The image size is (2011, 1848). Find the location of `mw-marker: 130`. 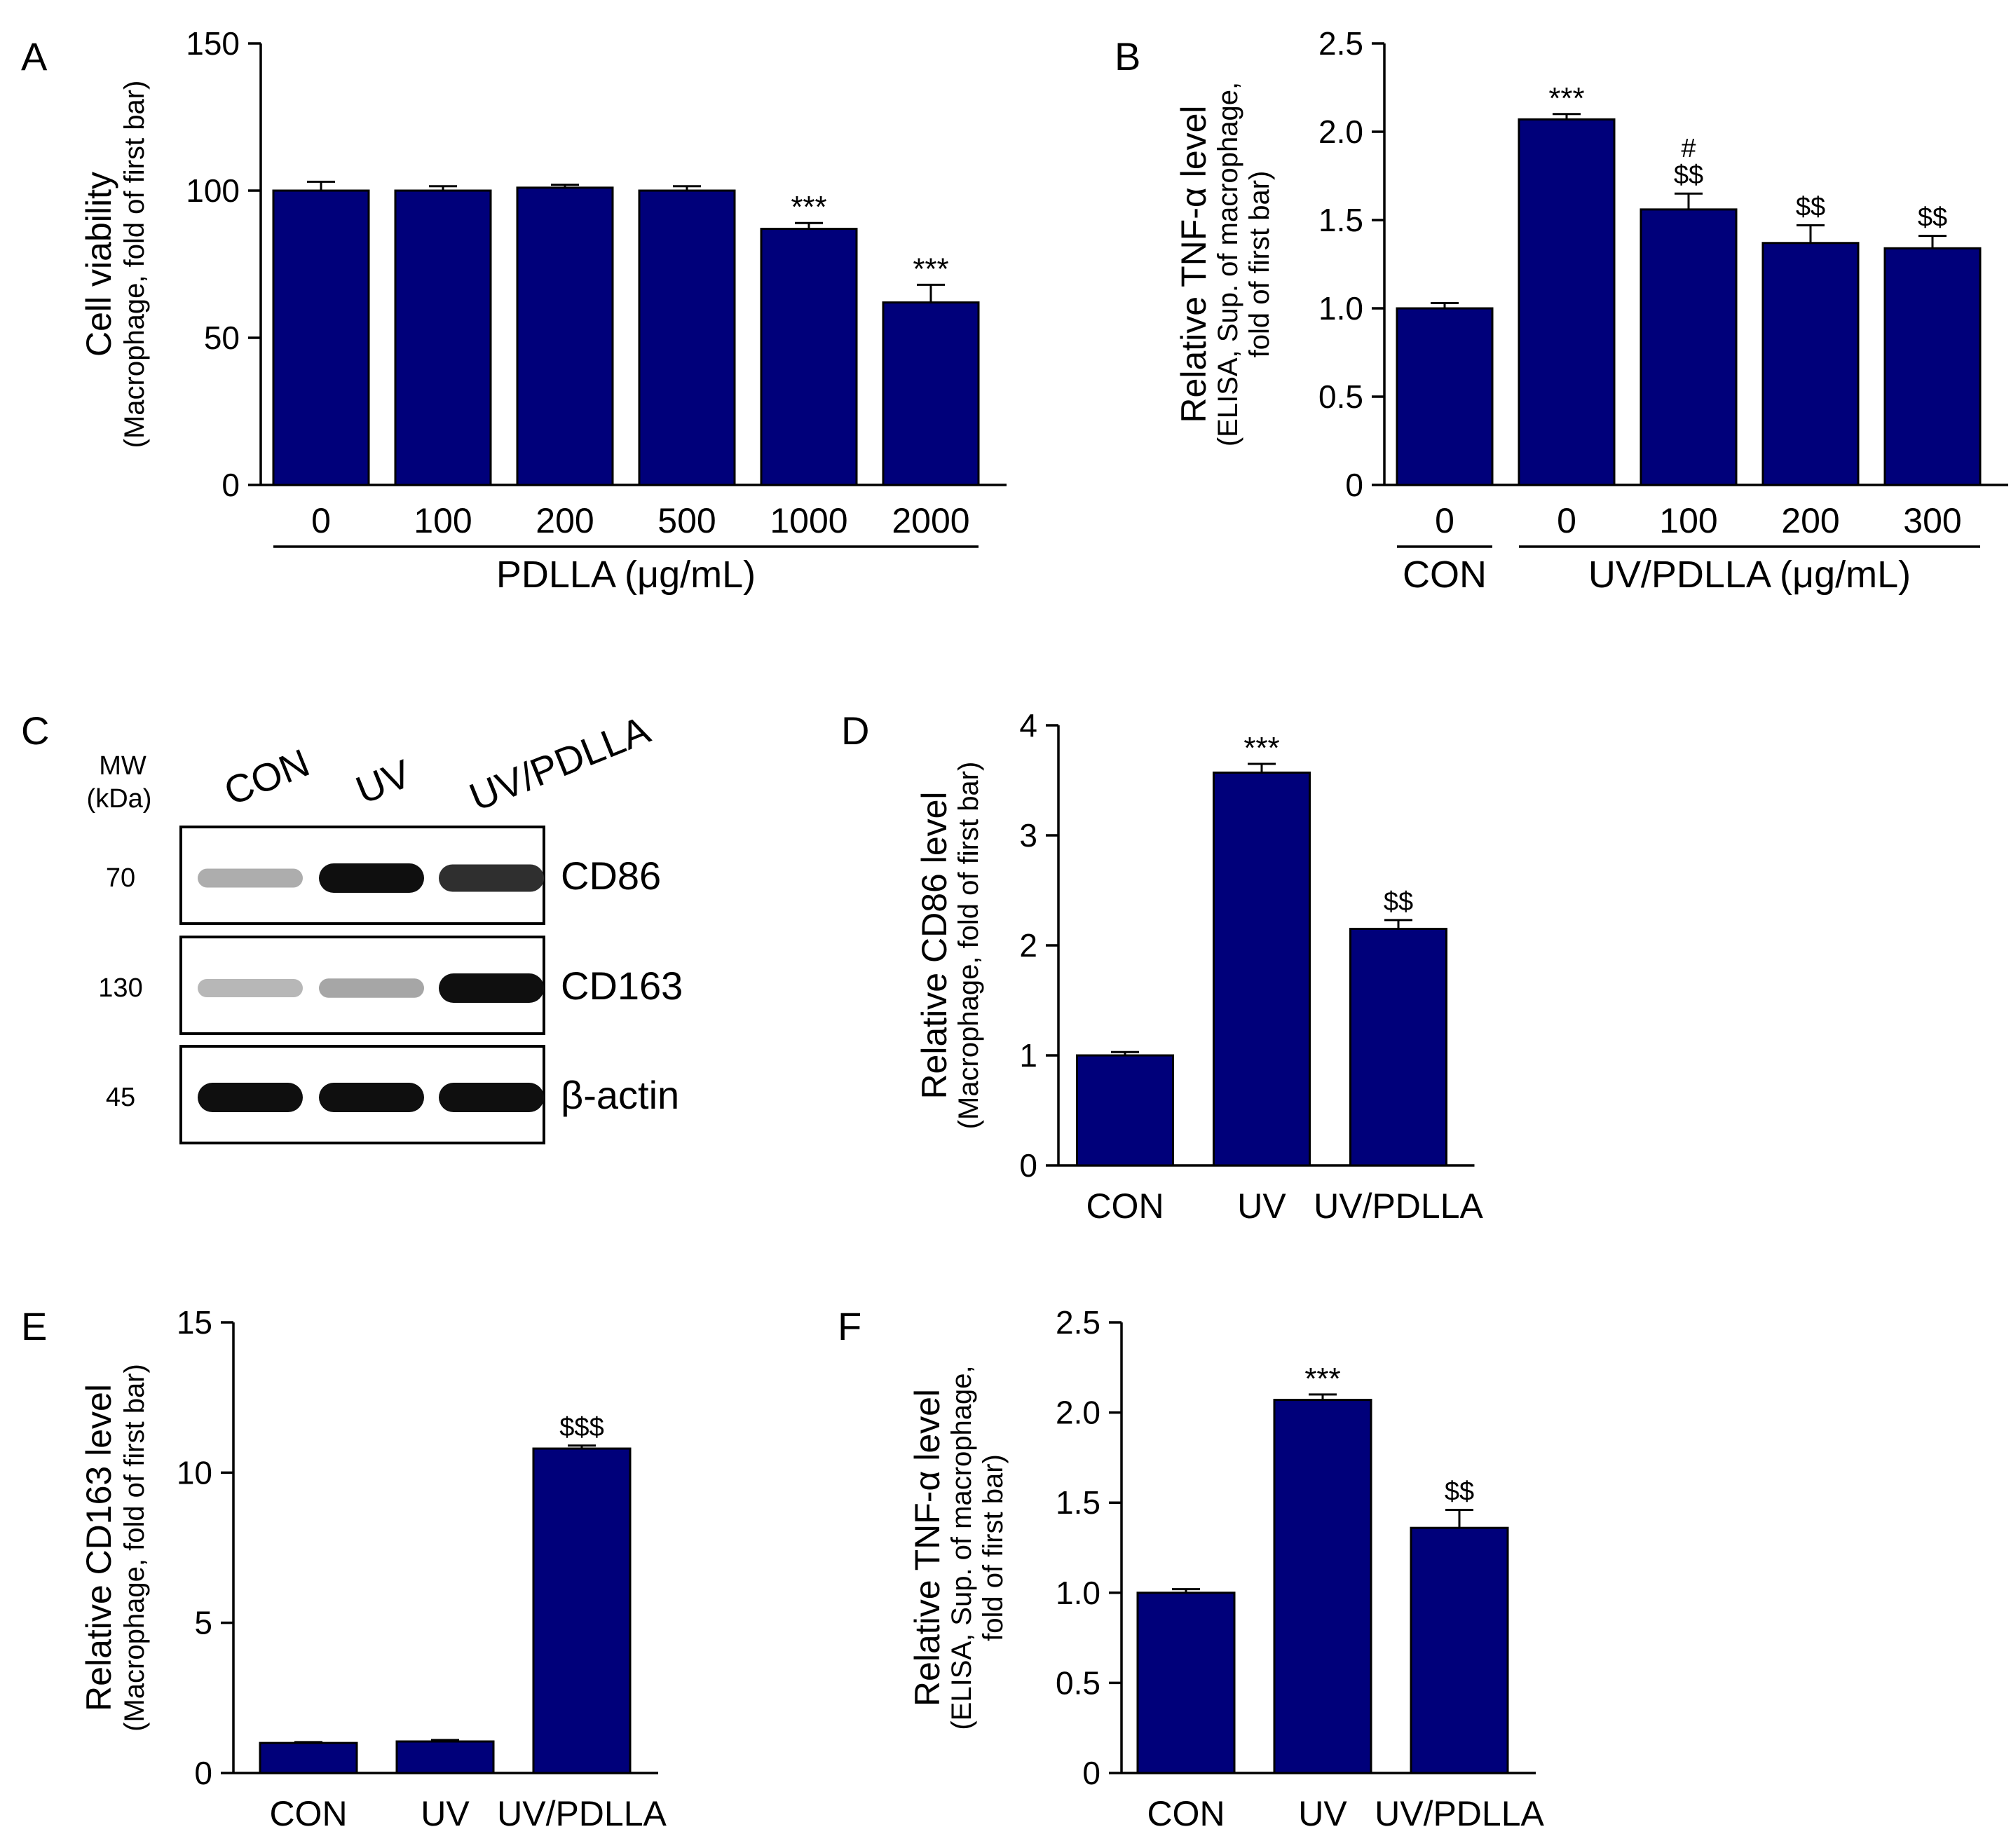

mw-marker: 130 is located at coordinates (120, 988).